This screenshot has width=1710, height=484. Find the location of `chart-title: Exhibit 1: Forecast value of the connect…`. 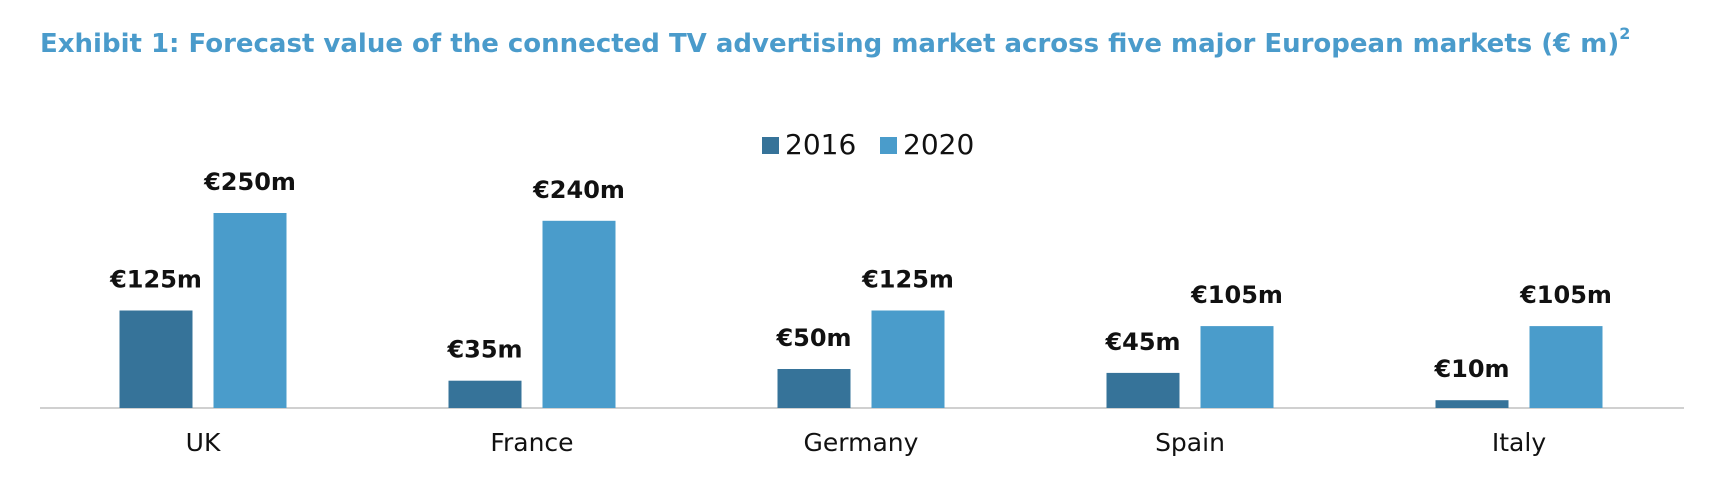

chart-title: Exhibit 1: Forecast value of the connect… is located at coordinates (835, 41).